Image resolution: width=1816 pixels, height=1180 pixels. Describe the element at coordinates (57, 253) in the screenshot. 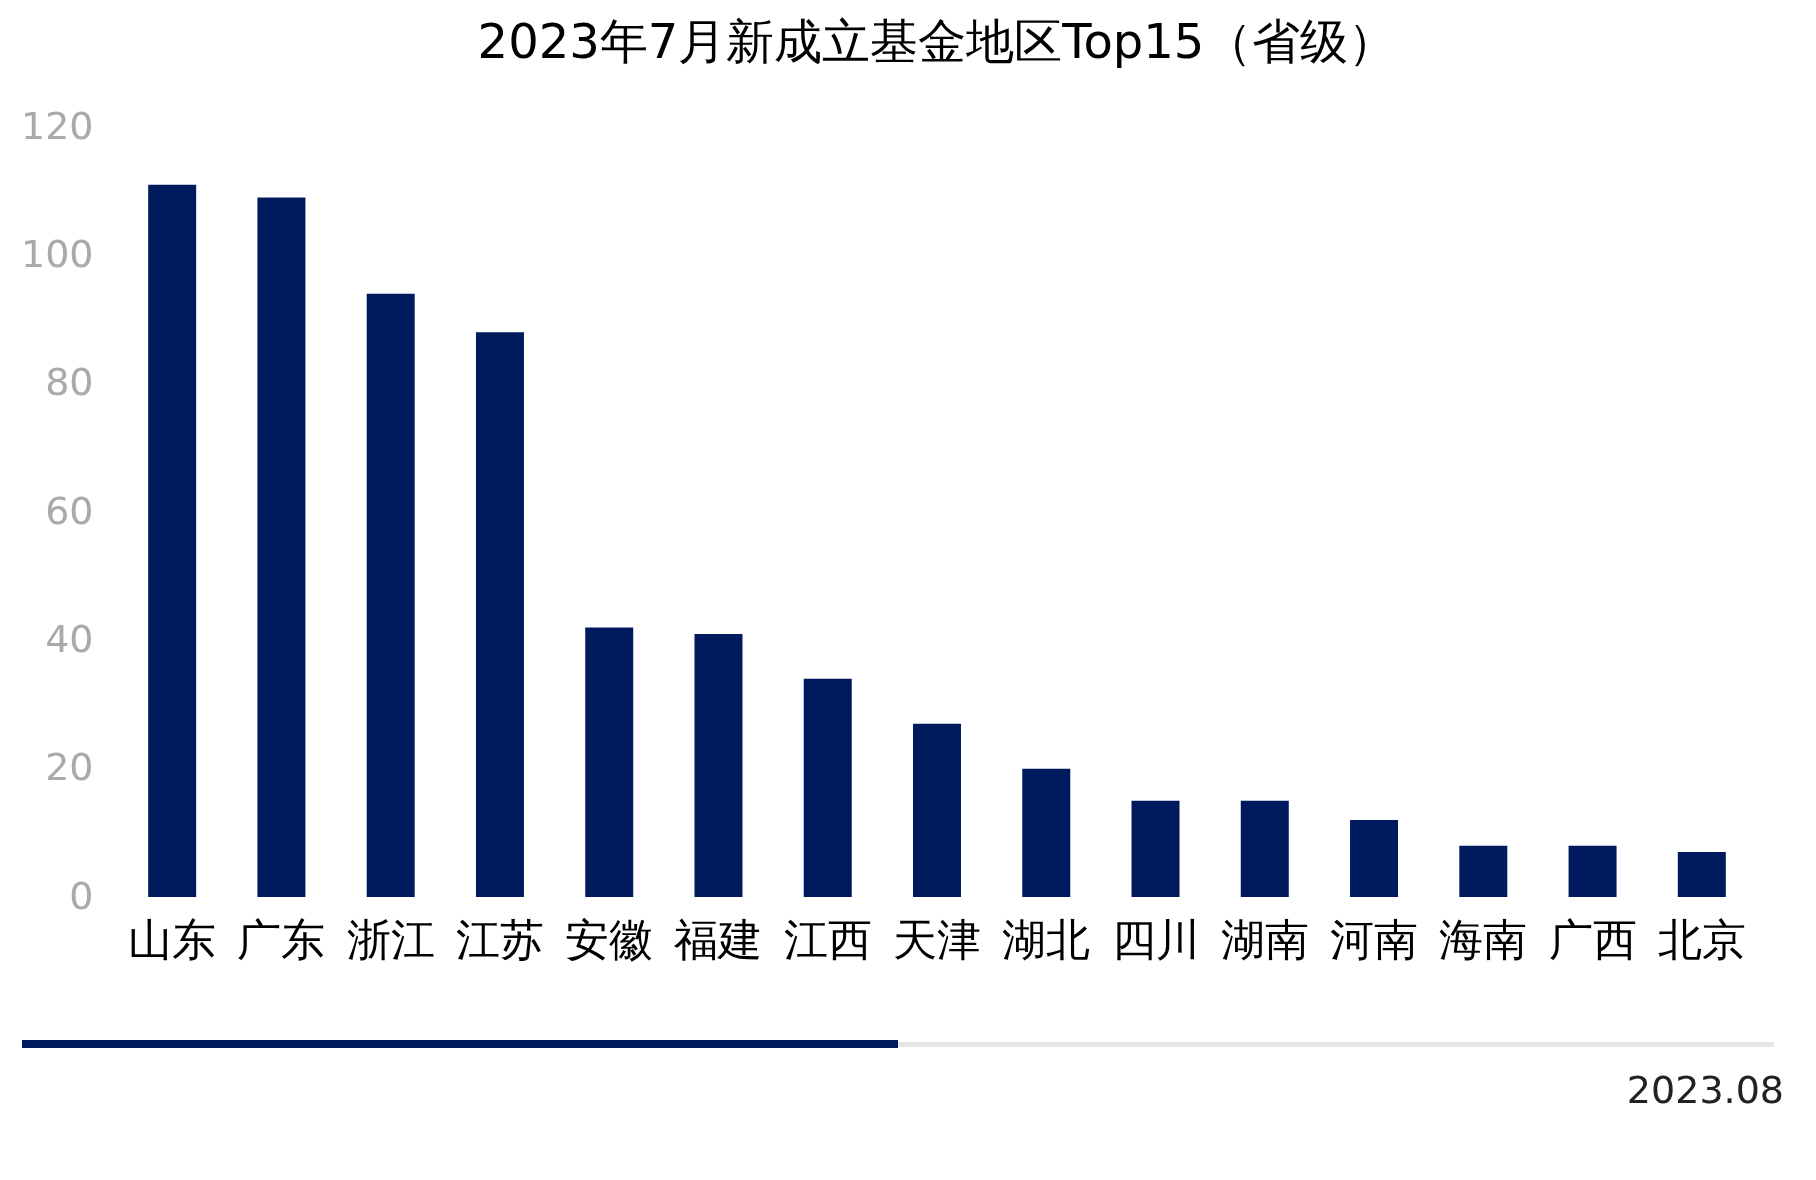

I see `y-tick-label: 100` at that location.